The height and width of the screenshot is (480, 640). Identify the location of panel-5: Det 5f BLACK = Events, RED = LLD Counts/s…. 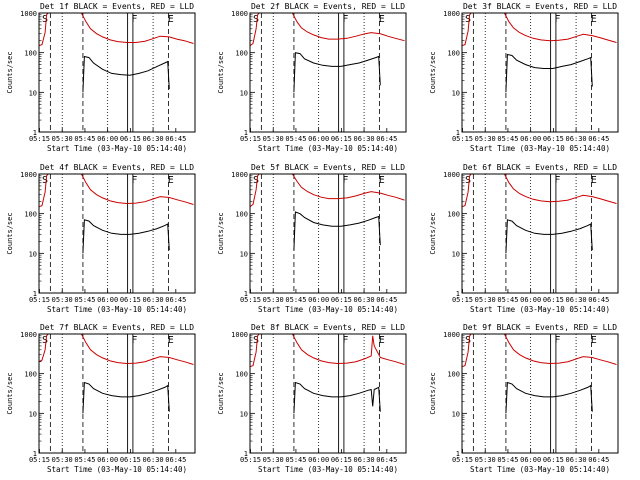
(312, 238).